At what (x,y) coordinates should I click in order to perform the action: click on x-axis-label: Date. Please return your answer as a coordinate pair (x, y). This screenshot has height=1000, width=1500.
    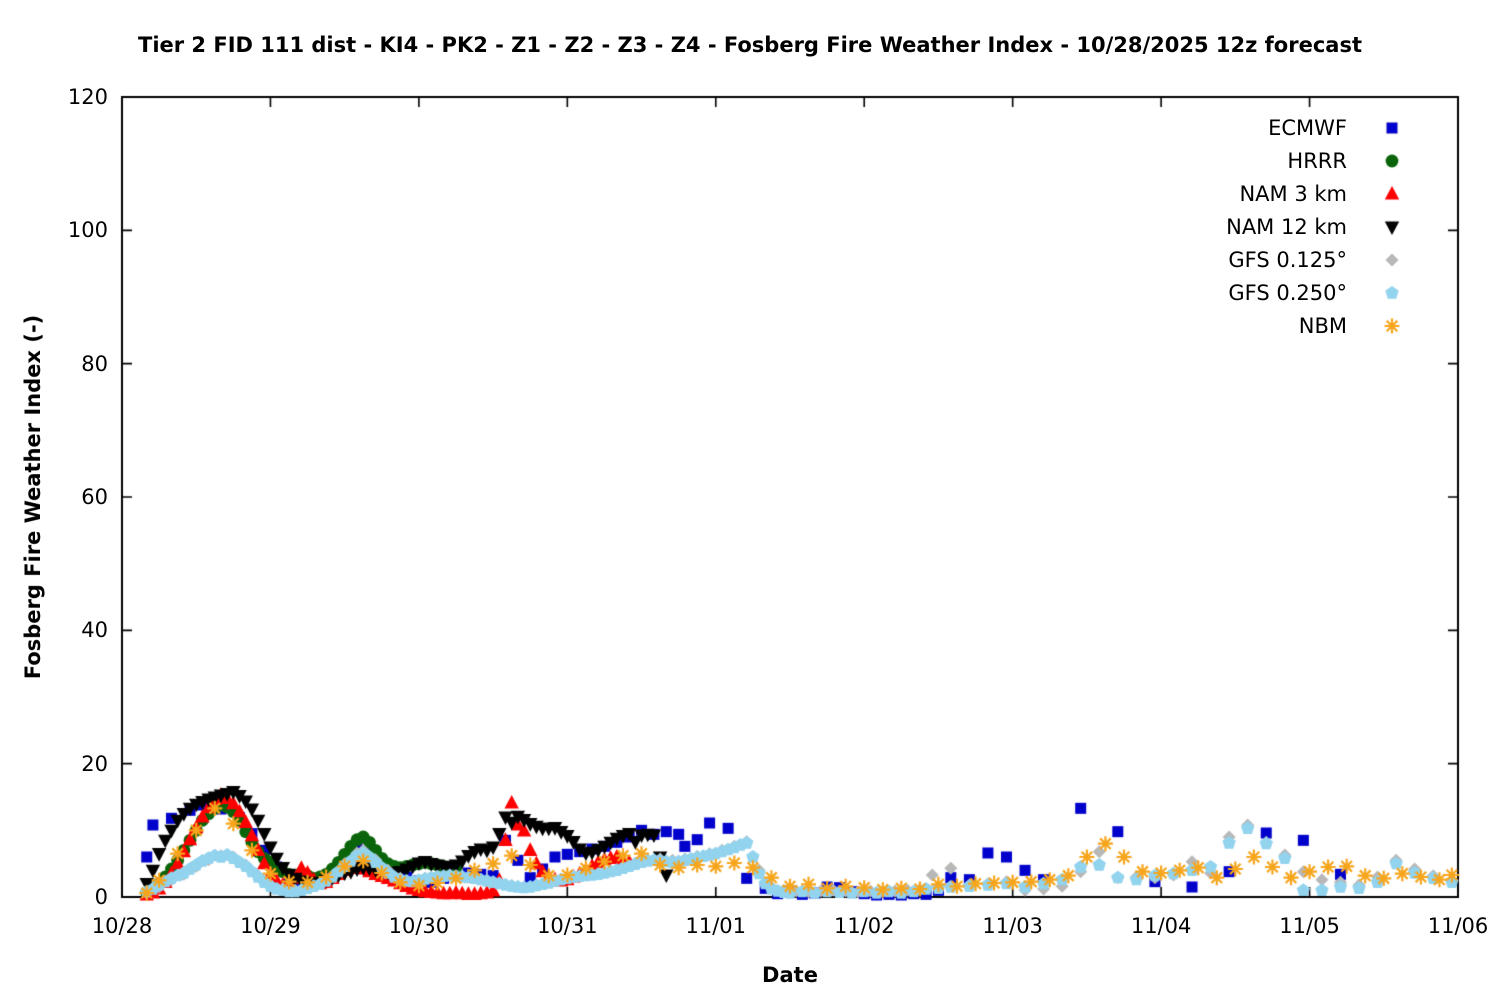
    Looking at the image, I should click on (790, 975).